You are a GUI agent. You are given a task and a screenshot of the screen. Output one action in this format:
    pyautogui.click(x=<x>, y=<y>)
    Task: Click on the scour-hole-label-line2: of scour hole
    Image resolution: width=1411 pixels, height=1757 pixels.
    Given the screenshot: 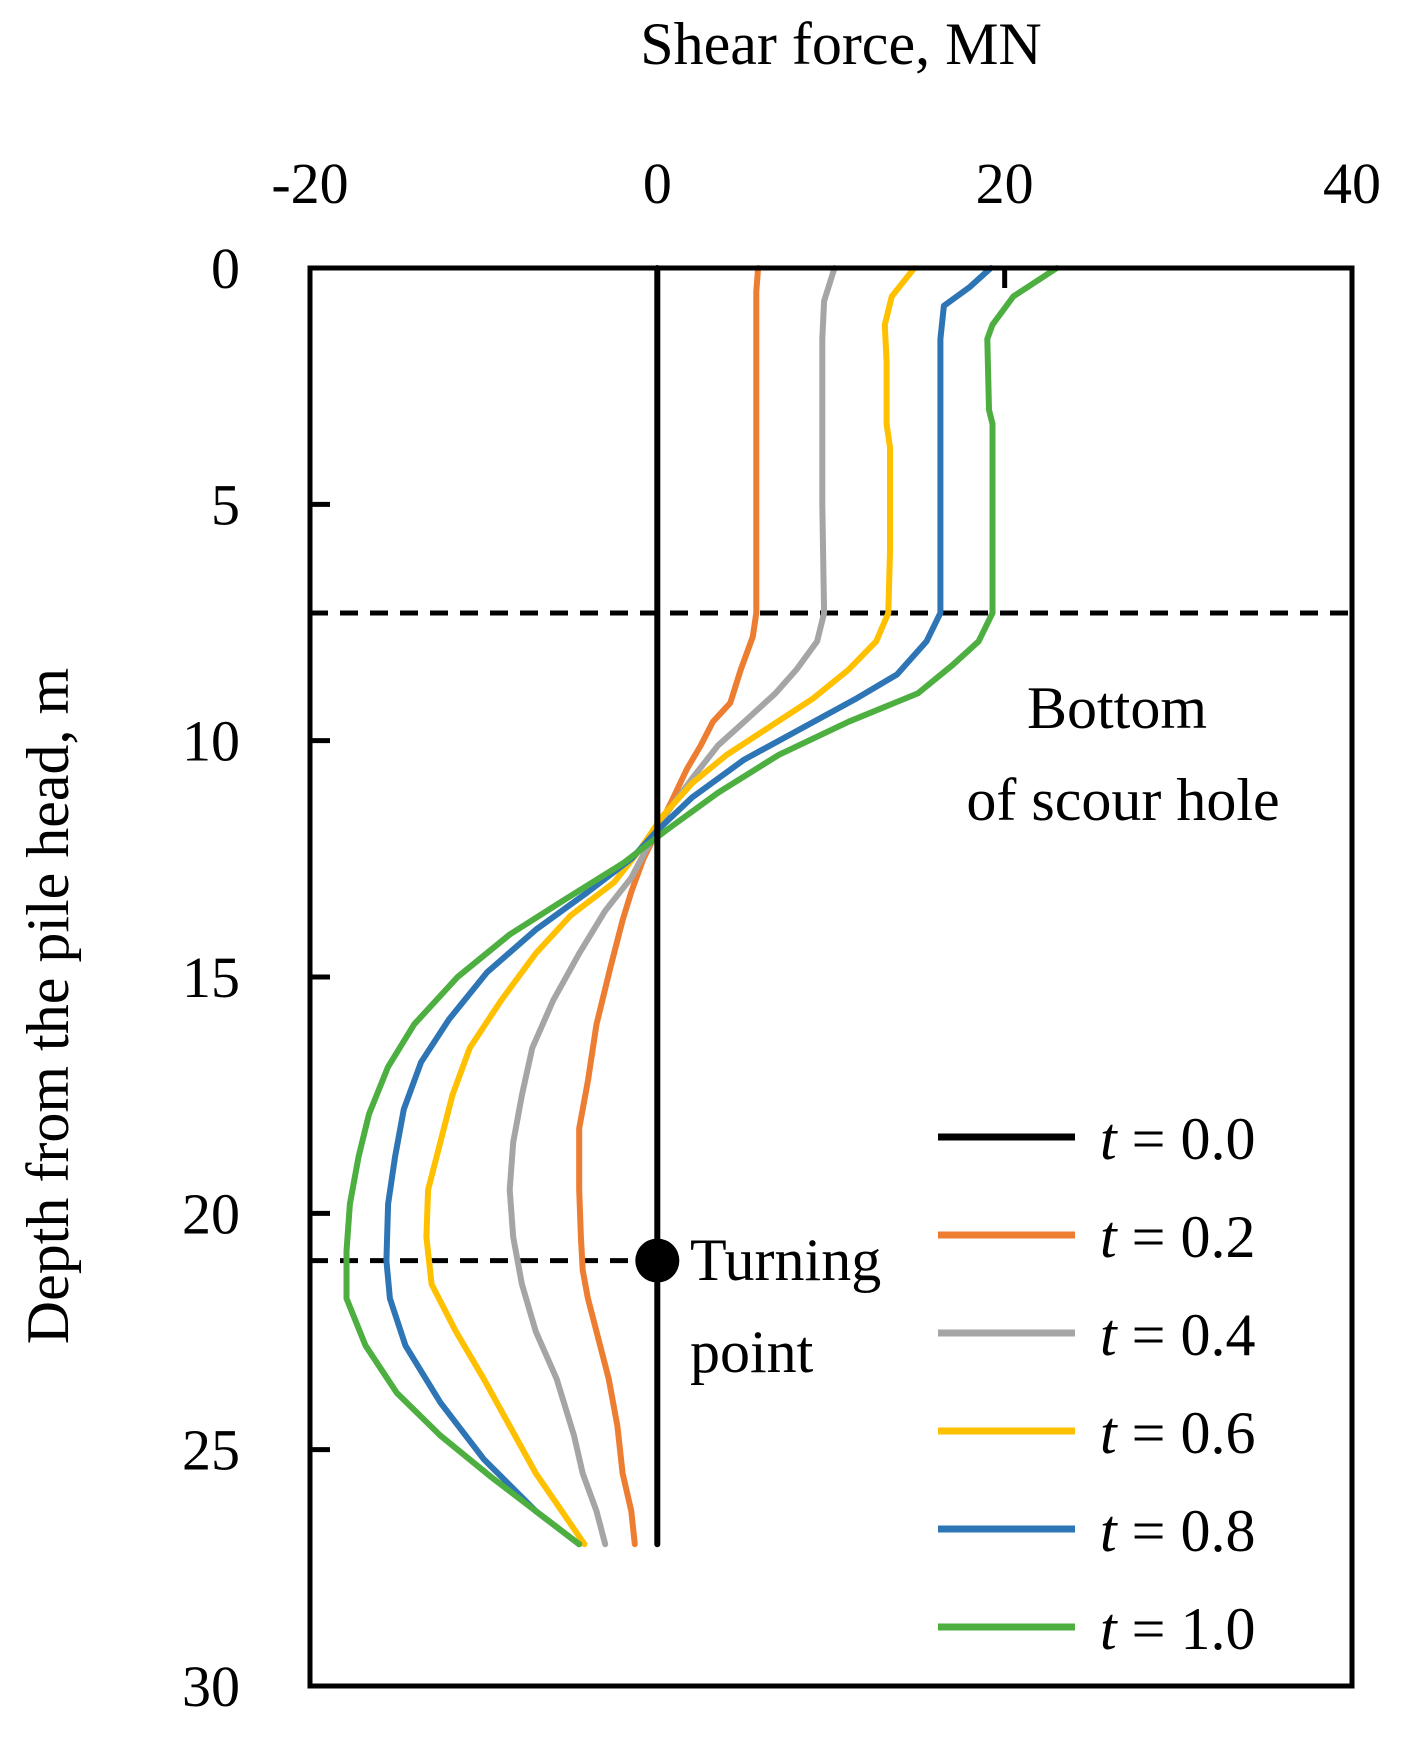 What is the action you would take?
    pyautogui.click(x=1122, y=800)
    